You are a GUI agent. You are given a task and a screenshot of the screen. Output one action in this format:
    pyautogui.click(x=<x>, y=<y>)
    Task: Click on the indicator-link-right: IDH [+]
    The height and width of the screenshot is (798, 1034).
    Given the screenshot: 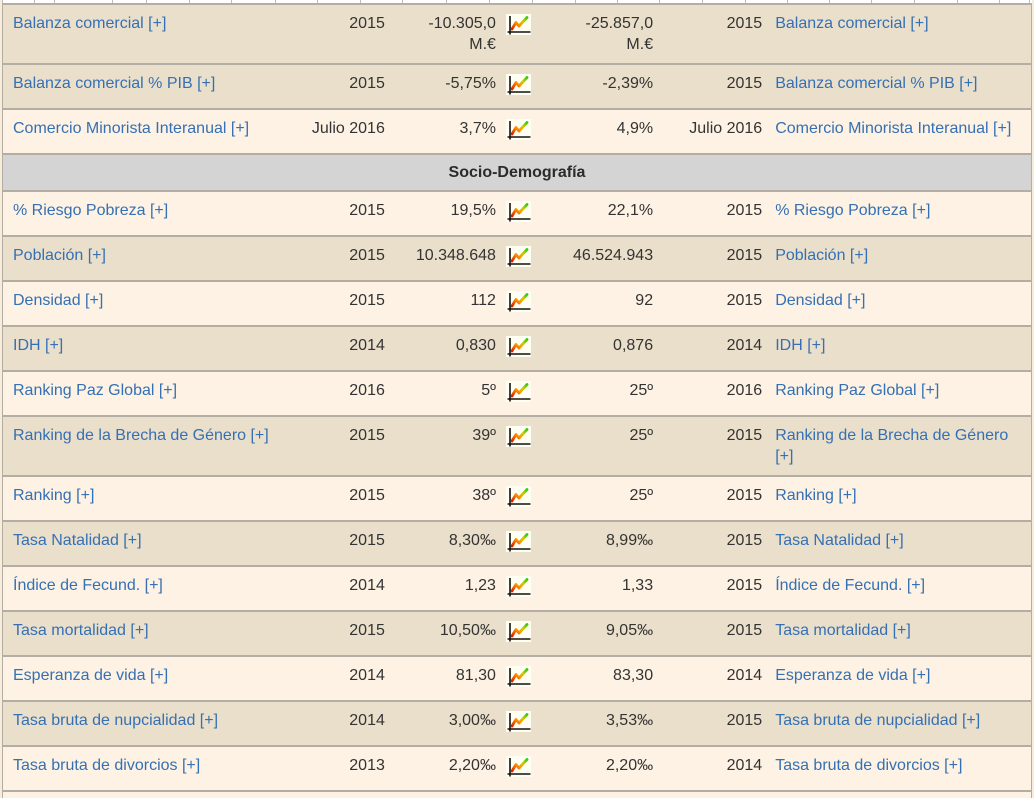 What is the action you would take?
    pyautogui.click(x=800, y=345)
    